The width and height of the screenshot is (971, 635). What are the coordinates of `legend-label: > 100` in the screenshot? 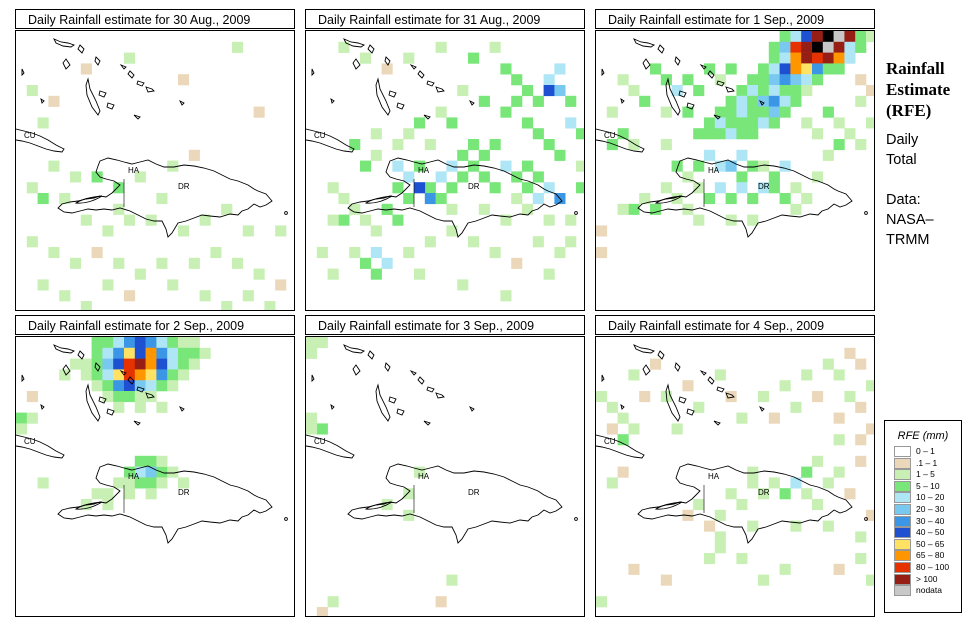 It's located at (927, 578).